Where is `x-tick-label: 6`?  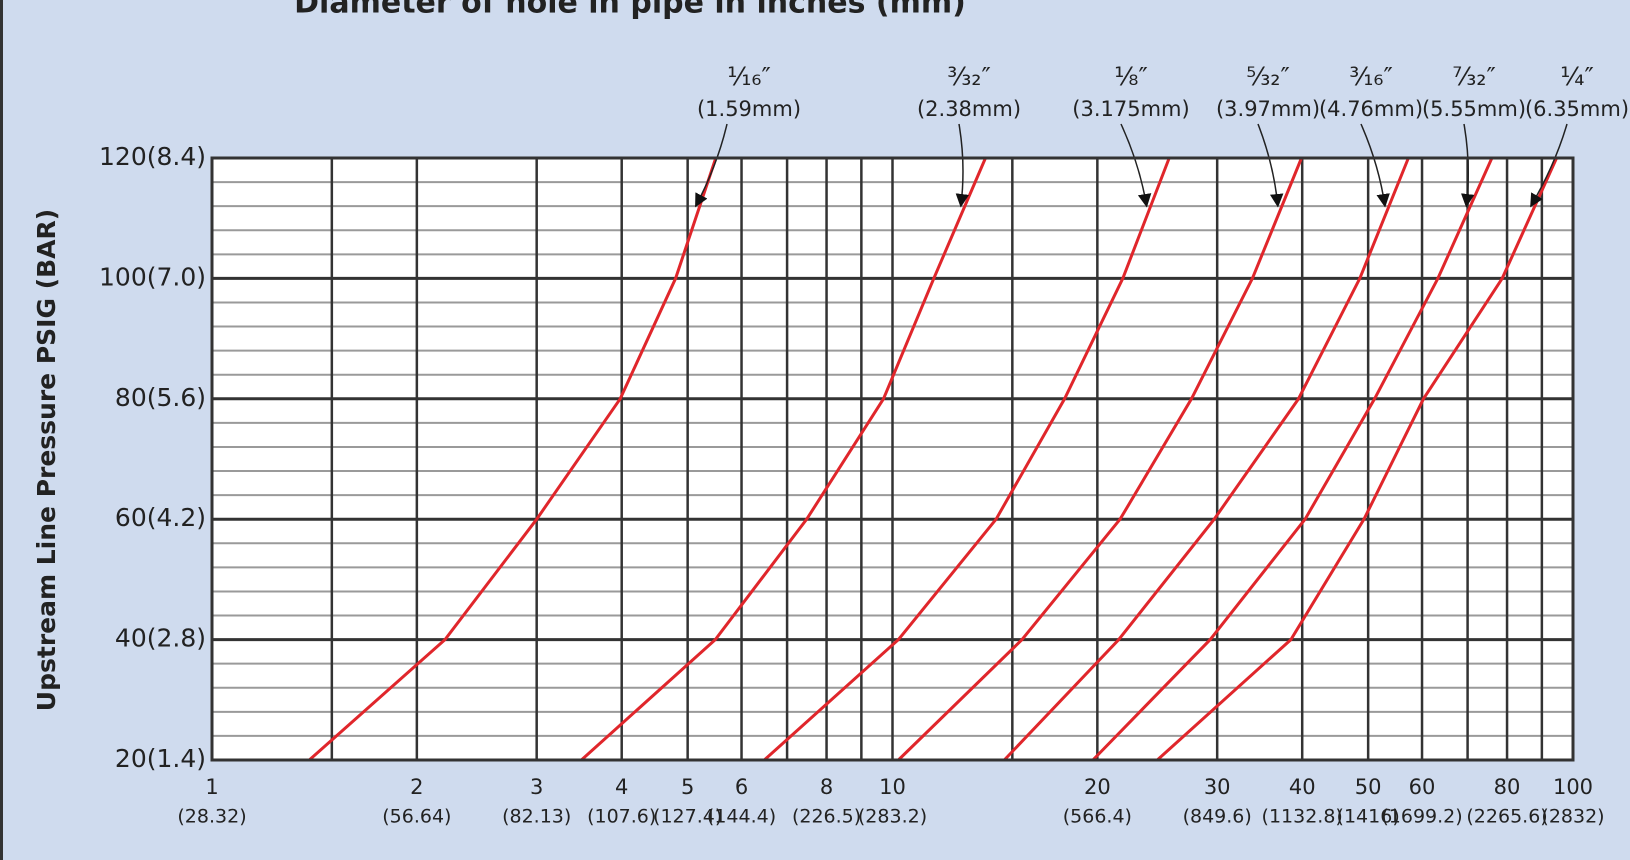 x-tick-label: 6 is located at coordinates (741, 787).